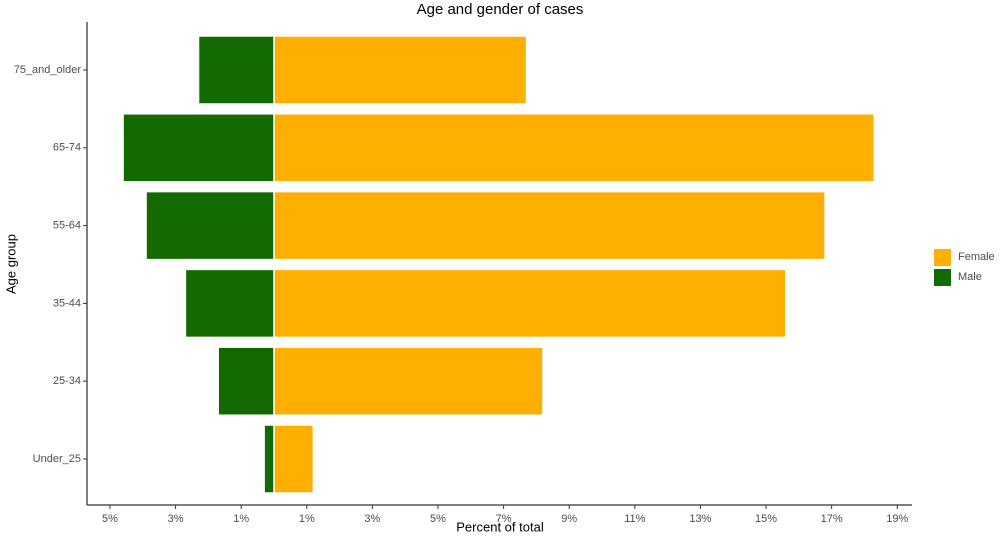  Describe the element at coordinates (67, 303) in the screenshot. I see `y-tick-label: 35-44` at that location.